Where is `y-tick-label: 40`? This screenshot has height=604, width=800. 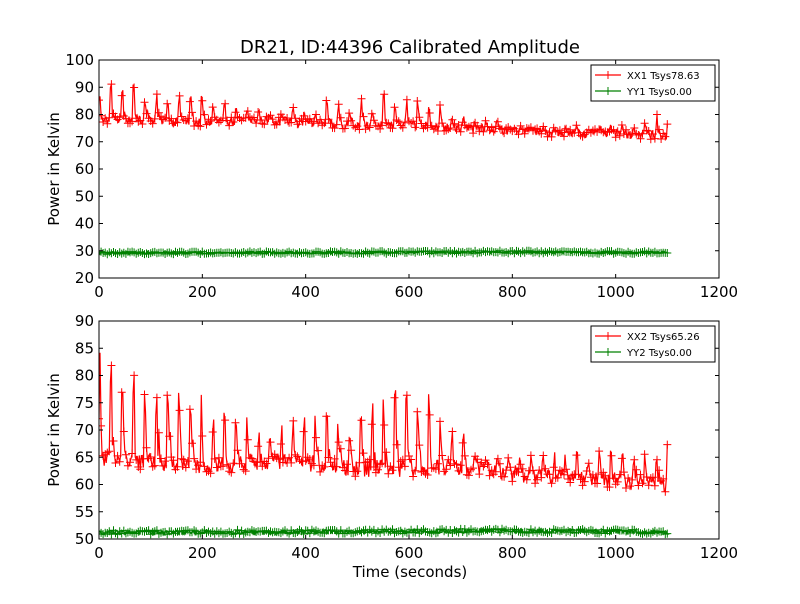
y-tick-label: 40 is located at coordinates (84, 224).